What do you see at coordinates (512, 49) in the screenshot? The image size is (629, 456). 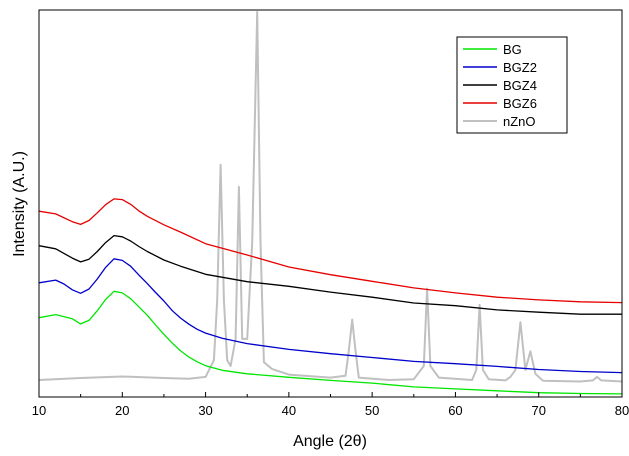 I see `legend-label-bg: BG` at bounding box center [512, 49].